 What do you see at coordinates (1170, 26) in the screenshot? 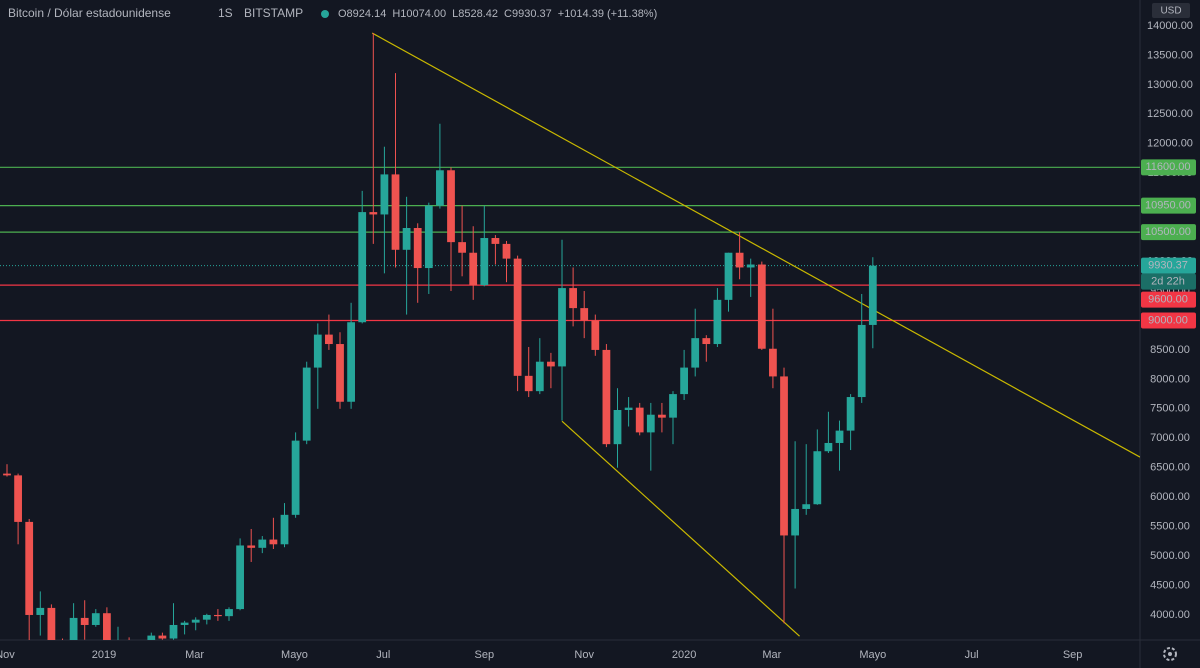
I see `y-tick-label: 14000.00` at bounding box center [1170, 26].